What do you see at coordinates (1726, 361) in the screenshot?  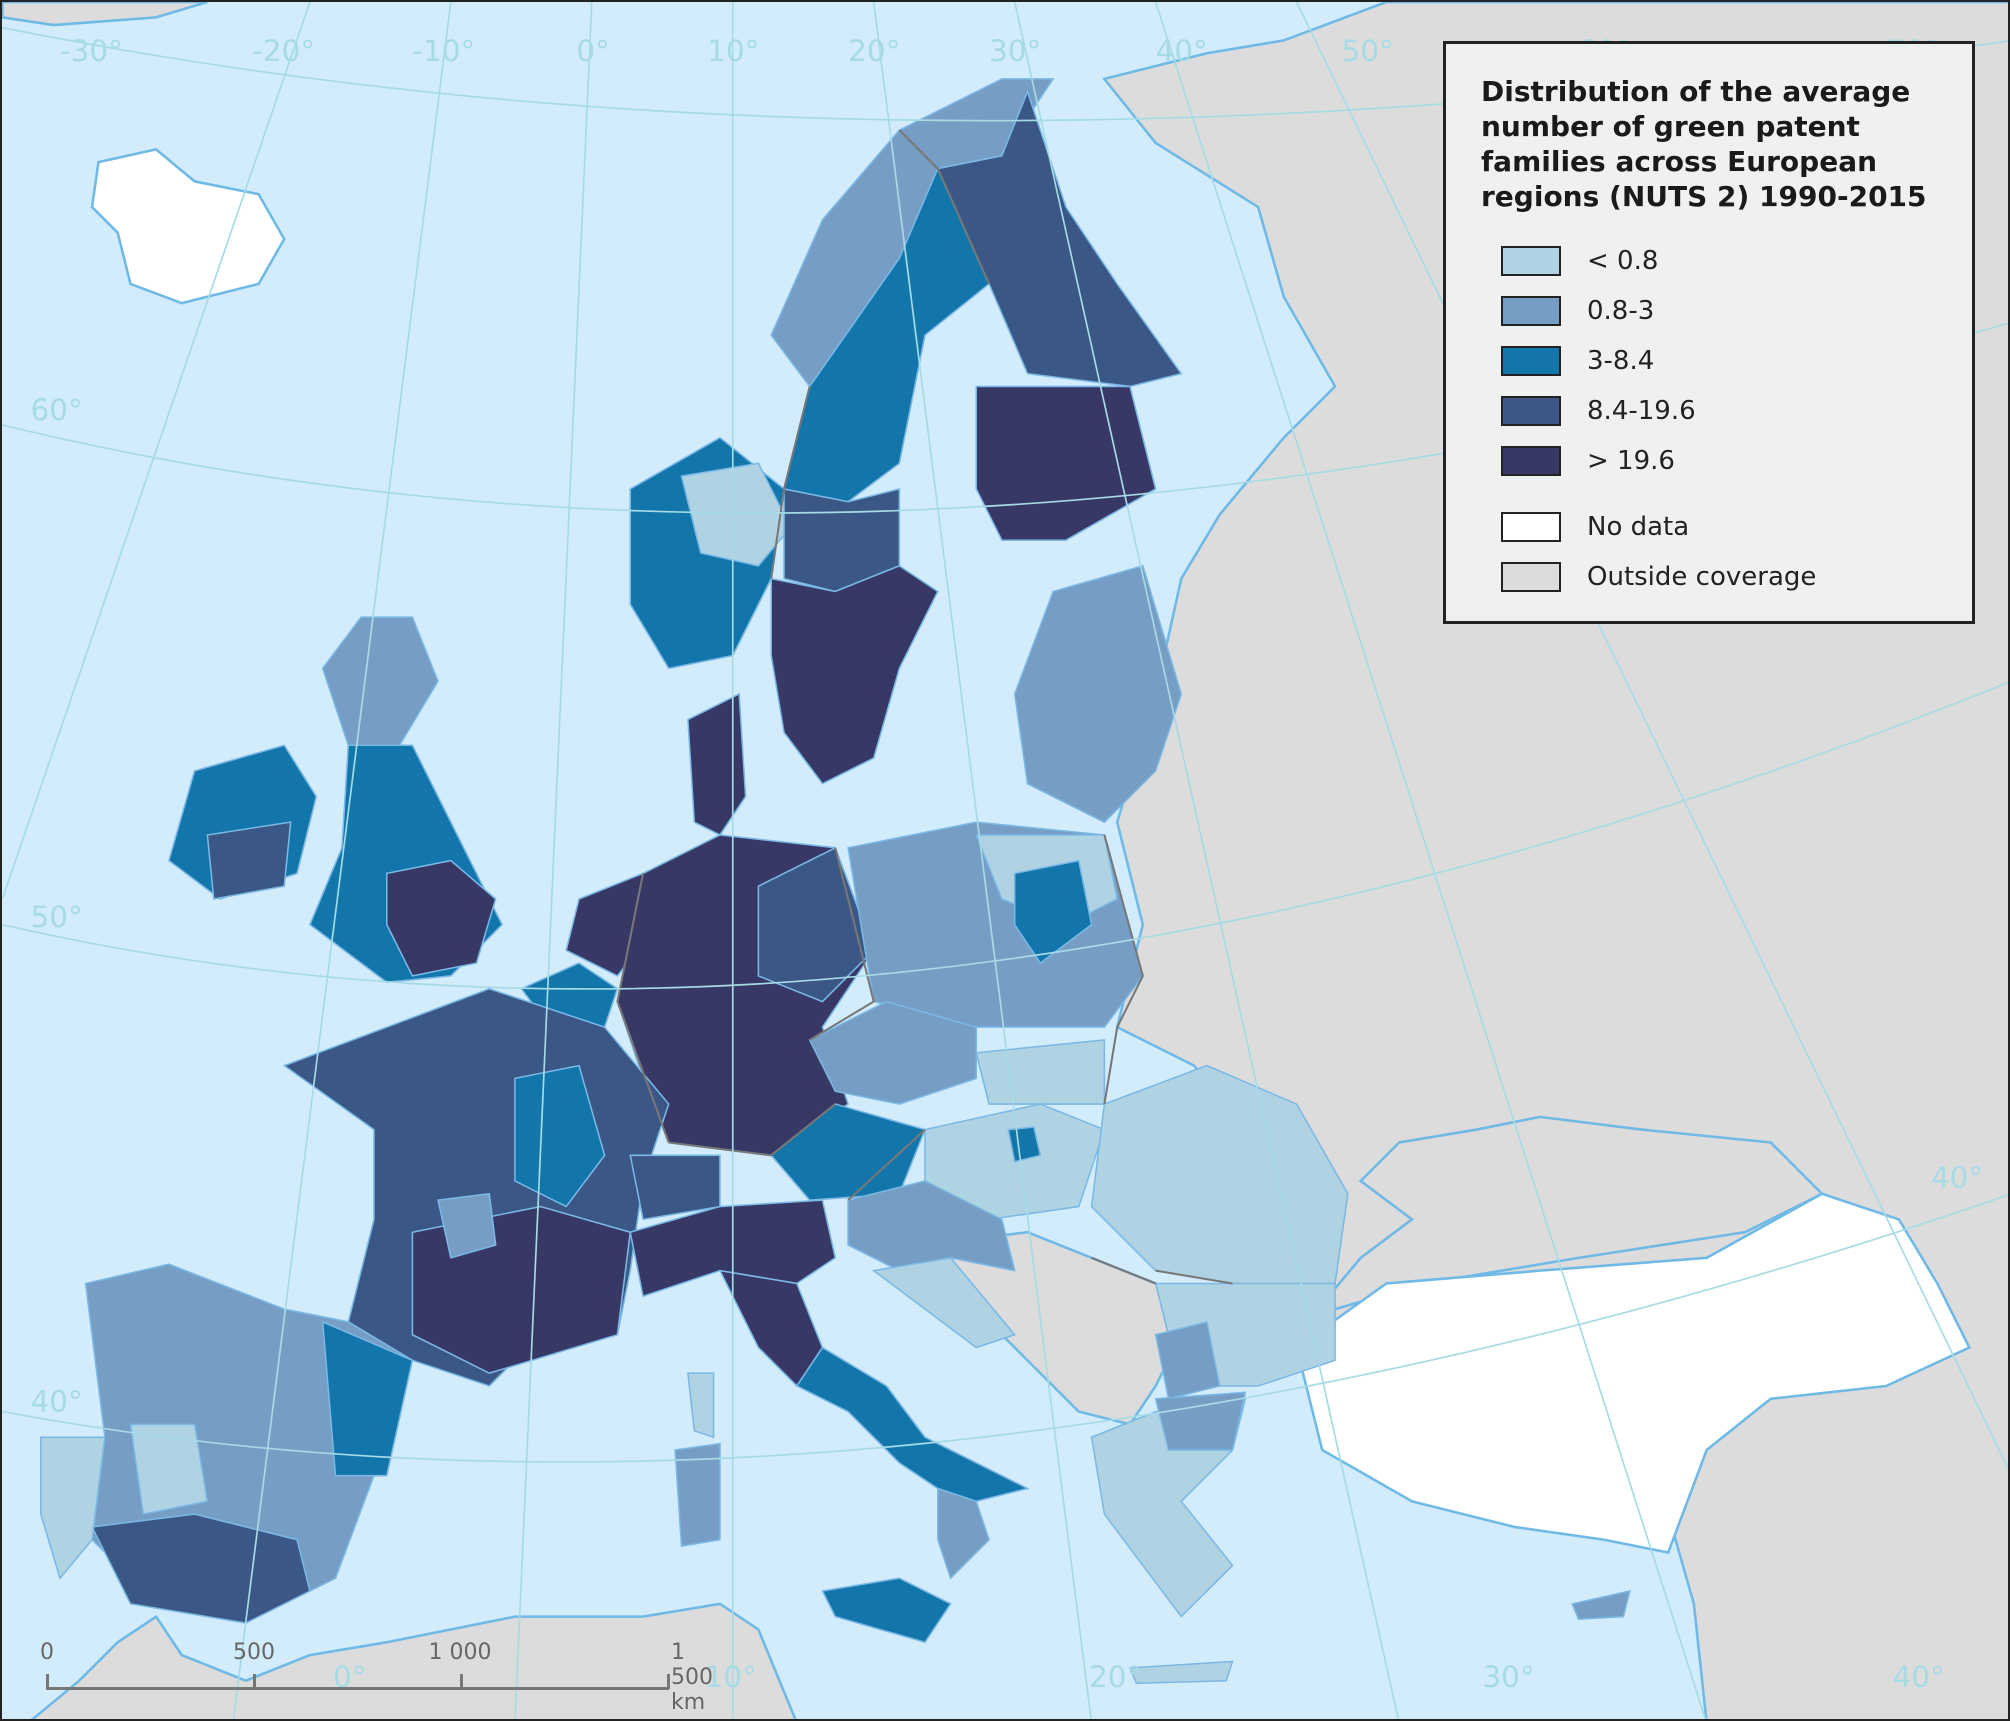 I see `legend-item: 3-8.4` at bounding box center [1726, 361].